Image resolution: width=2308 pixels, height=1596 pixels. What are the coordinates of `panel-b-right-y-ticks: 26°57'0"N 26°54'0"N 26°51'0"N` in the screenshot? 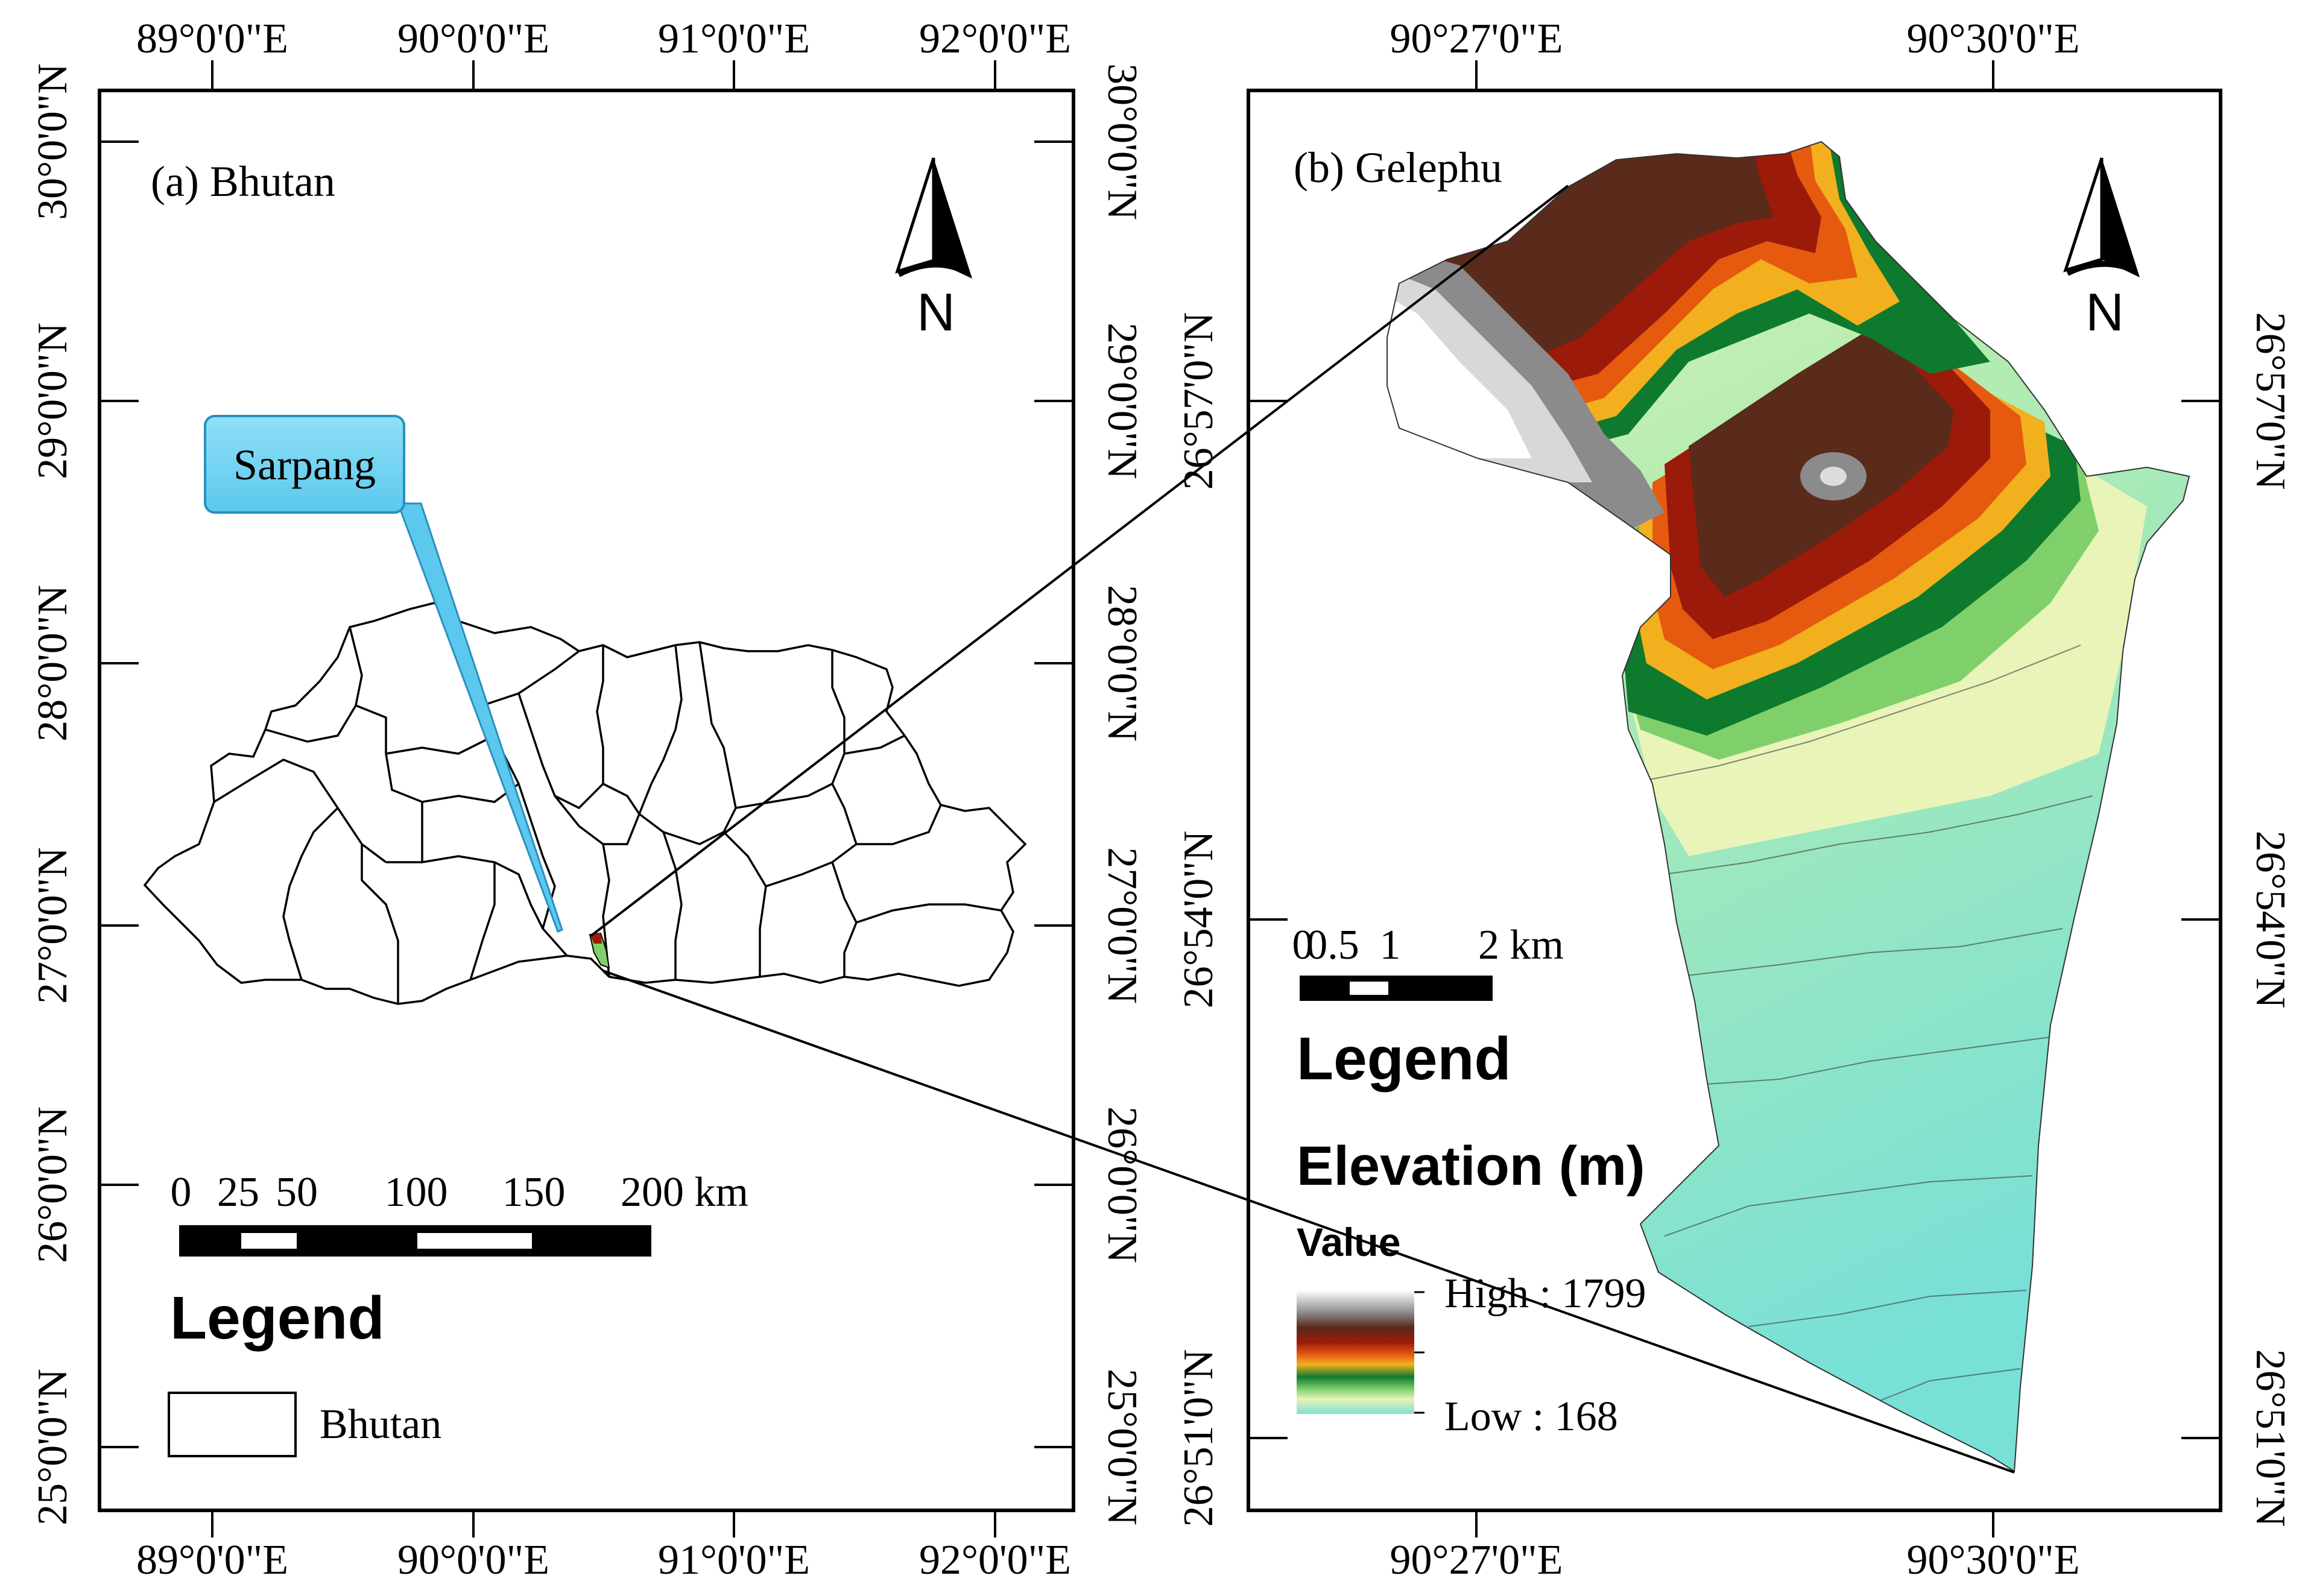 It's located at (2270, 920).